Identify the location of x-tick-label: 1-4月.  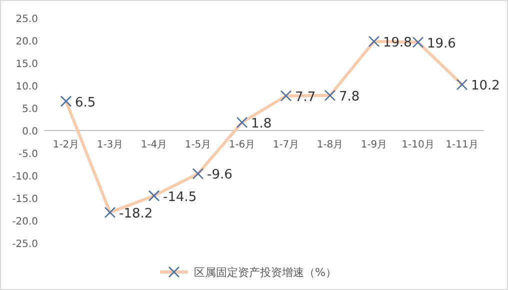
(154, 145).